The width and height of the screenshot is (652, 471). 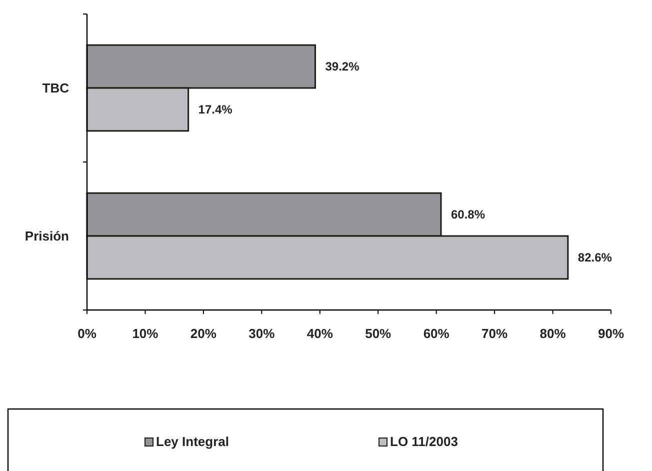 I want to click on data-label: 39.2%, so click(x=342, y=67).